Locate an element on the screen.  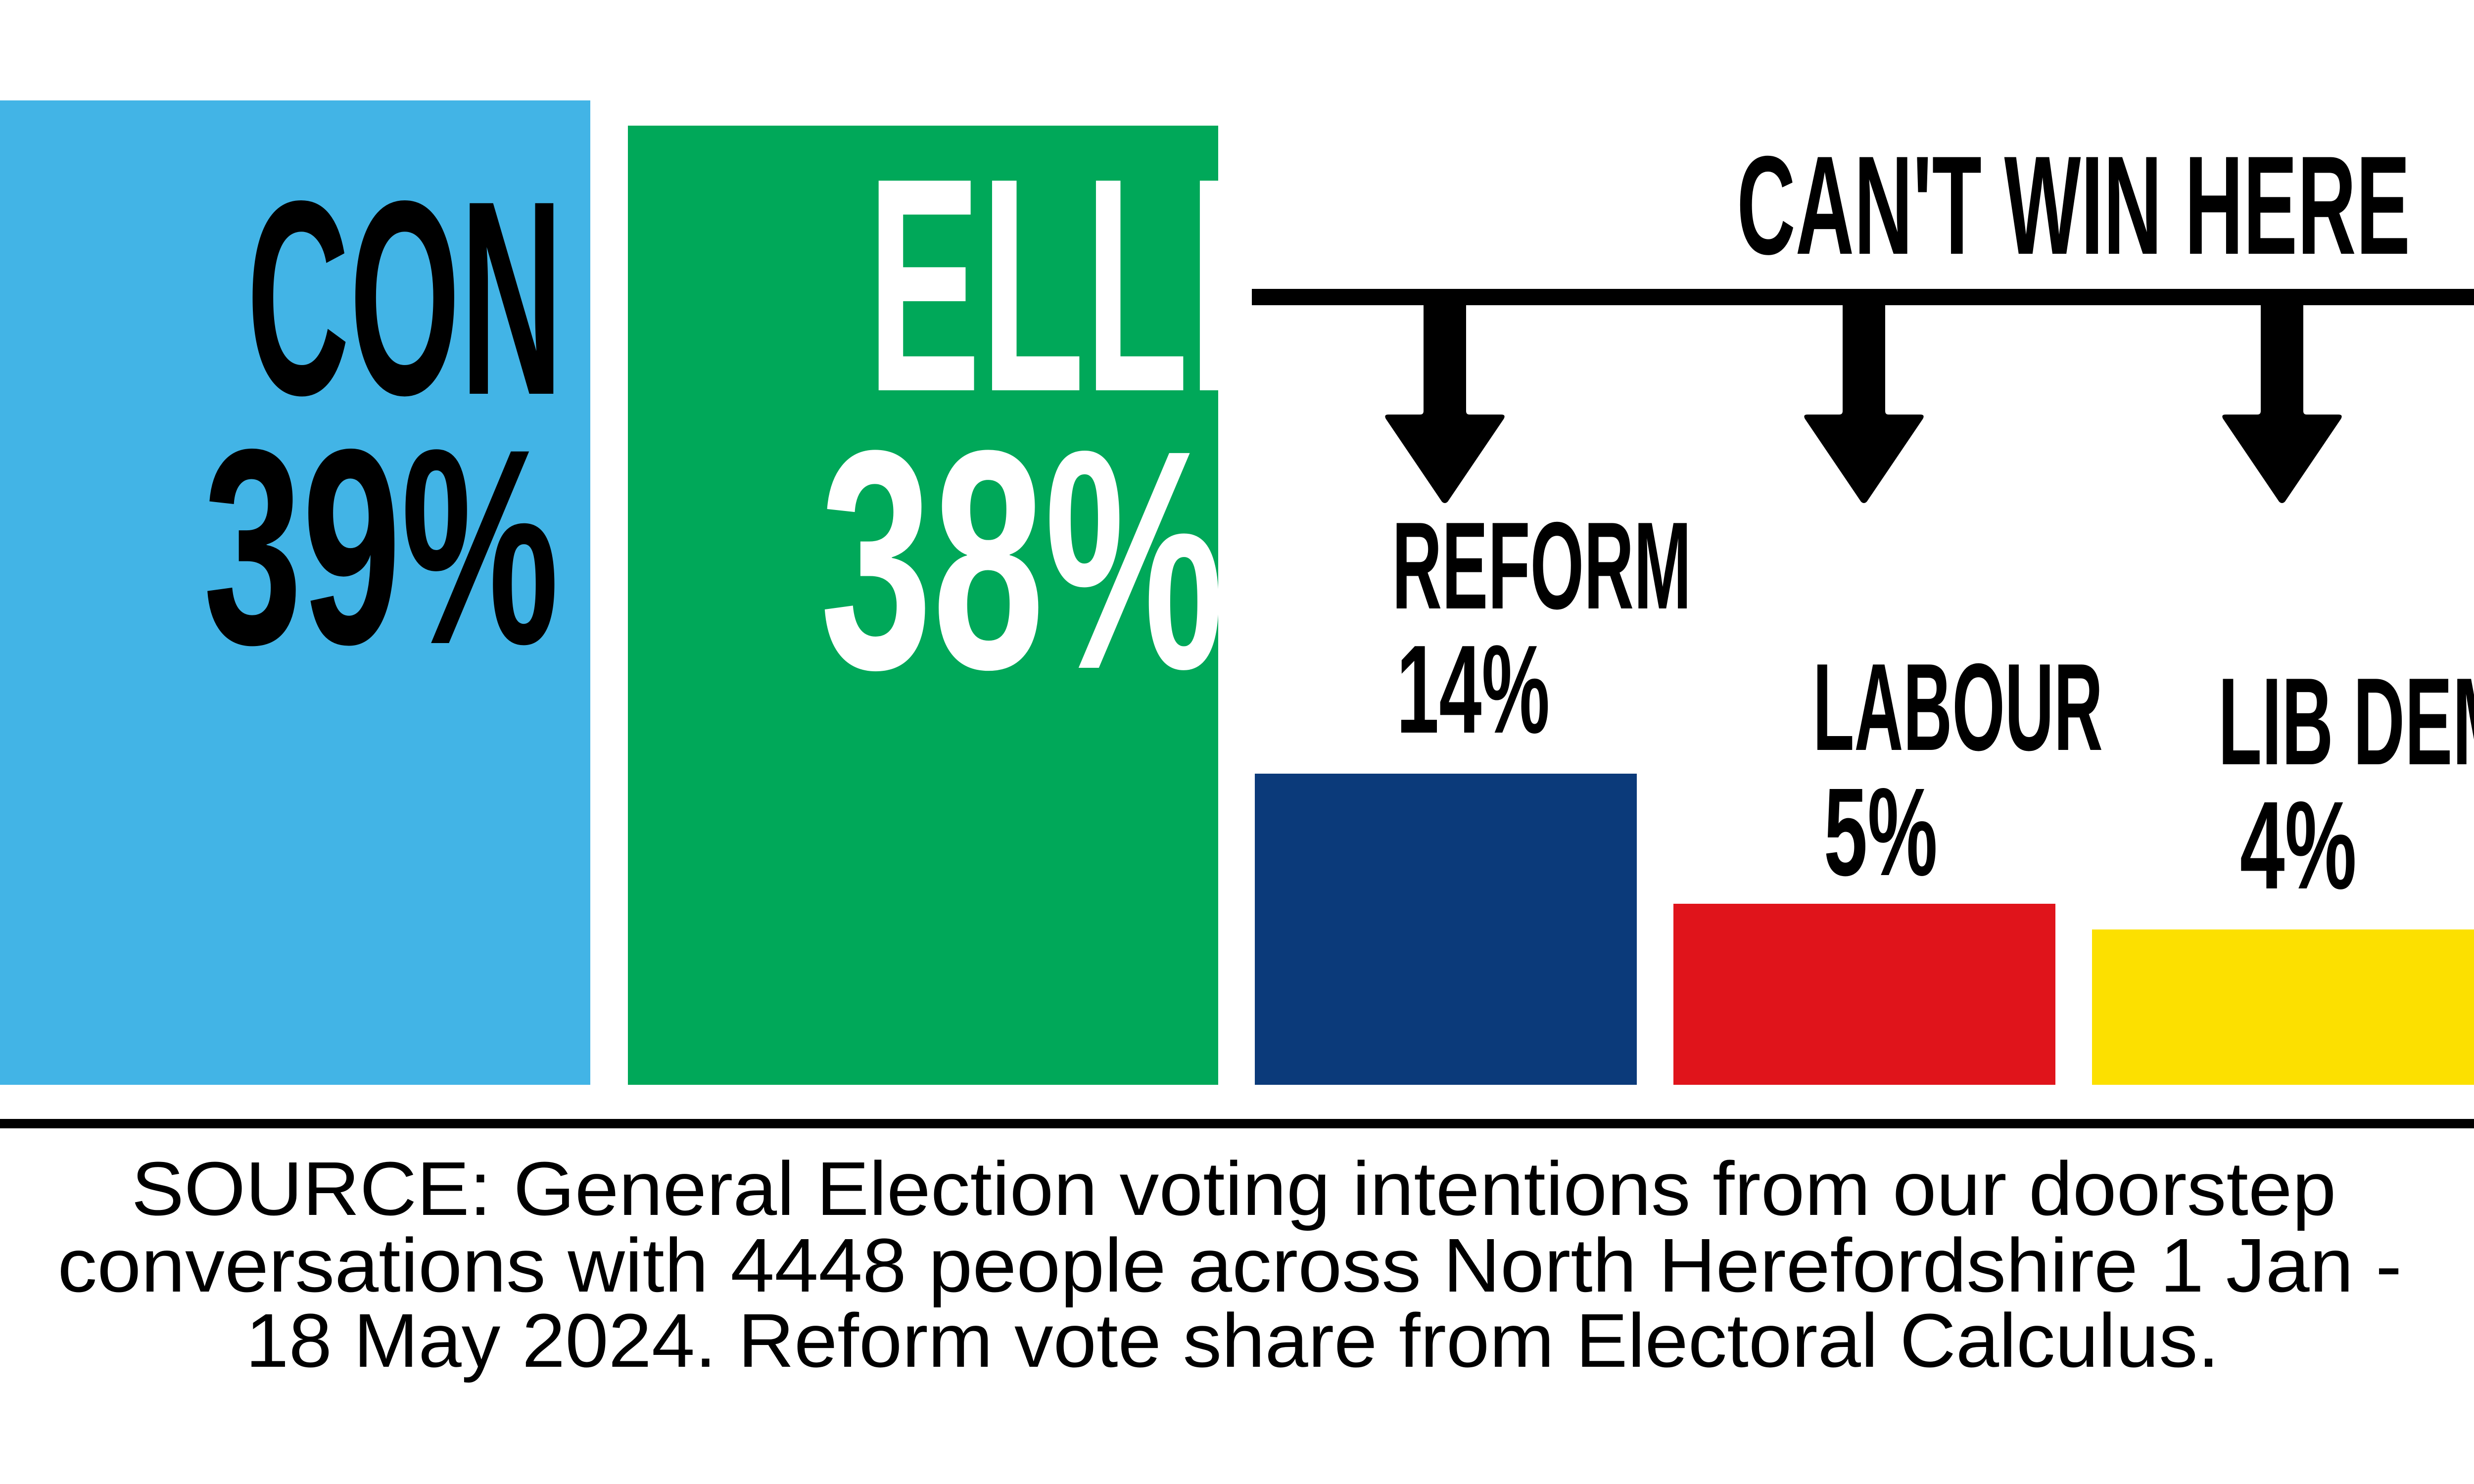
party-value-ellie: 38% is located at coordinates (1022, 559).